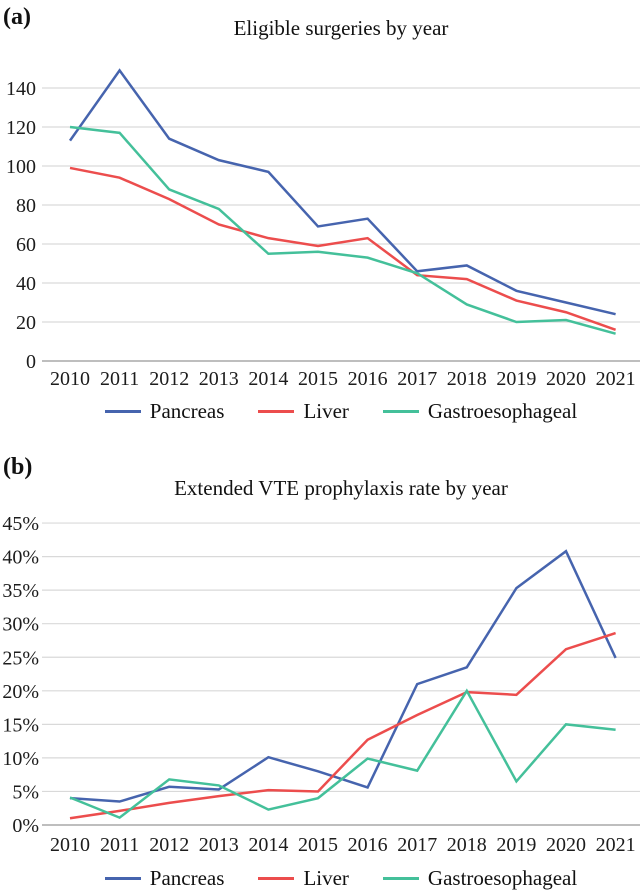  Describe the element at coordinates (31, 362) in the screenshot. I see `svg-text: 0` at that location.